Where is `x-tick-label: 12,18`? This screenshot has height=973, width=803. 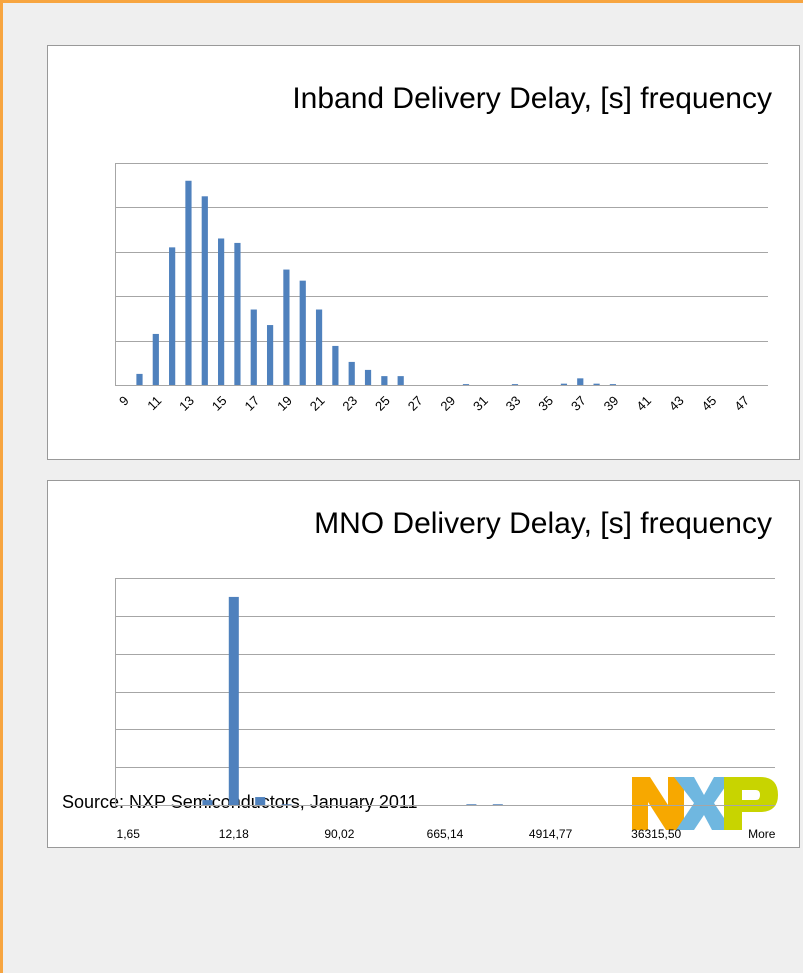 x-tick-label: 12,18 is located at coordinates (234, 834).